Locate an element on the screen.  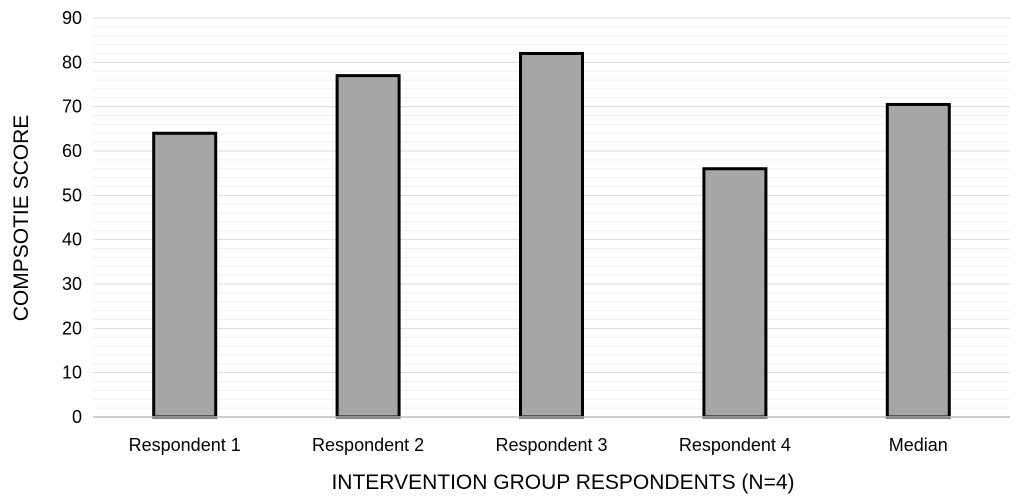
x-tick-label: Median is located at coordinates (918, 445).